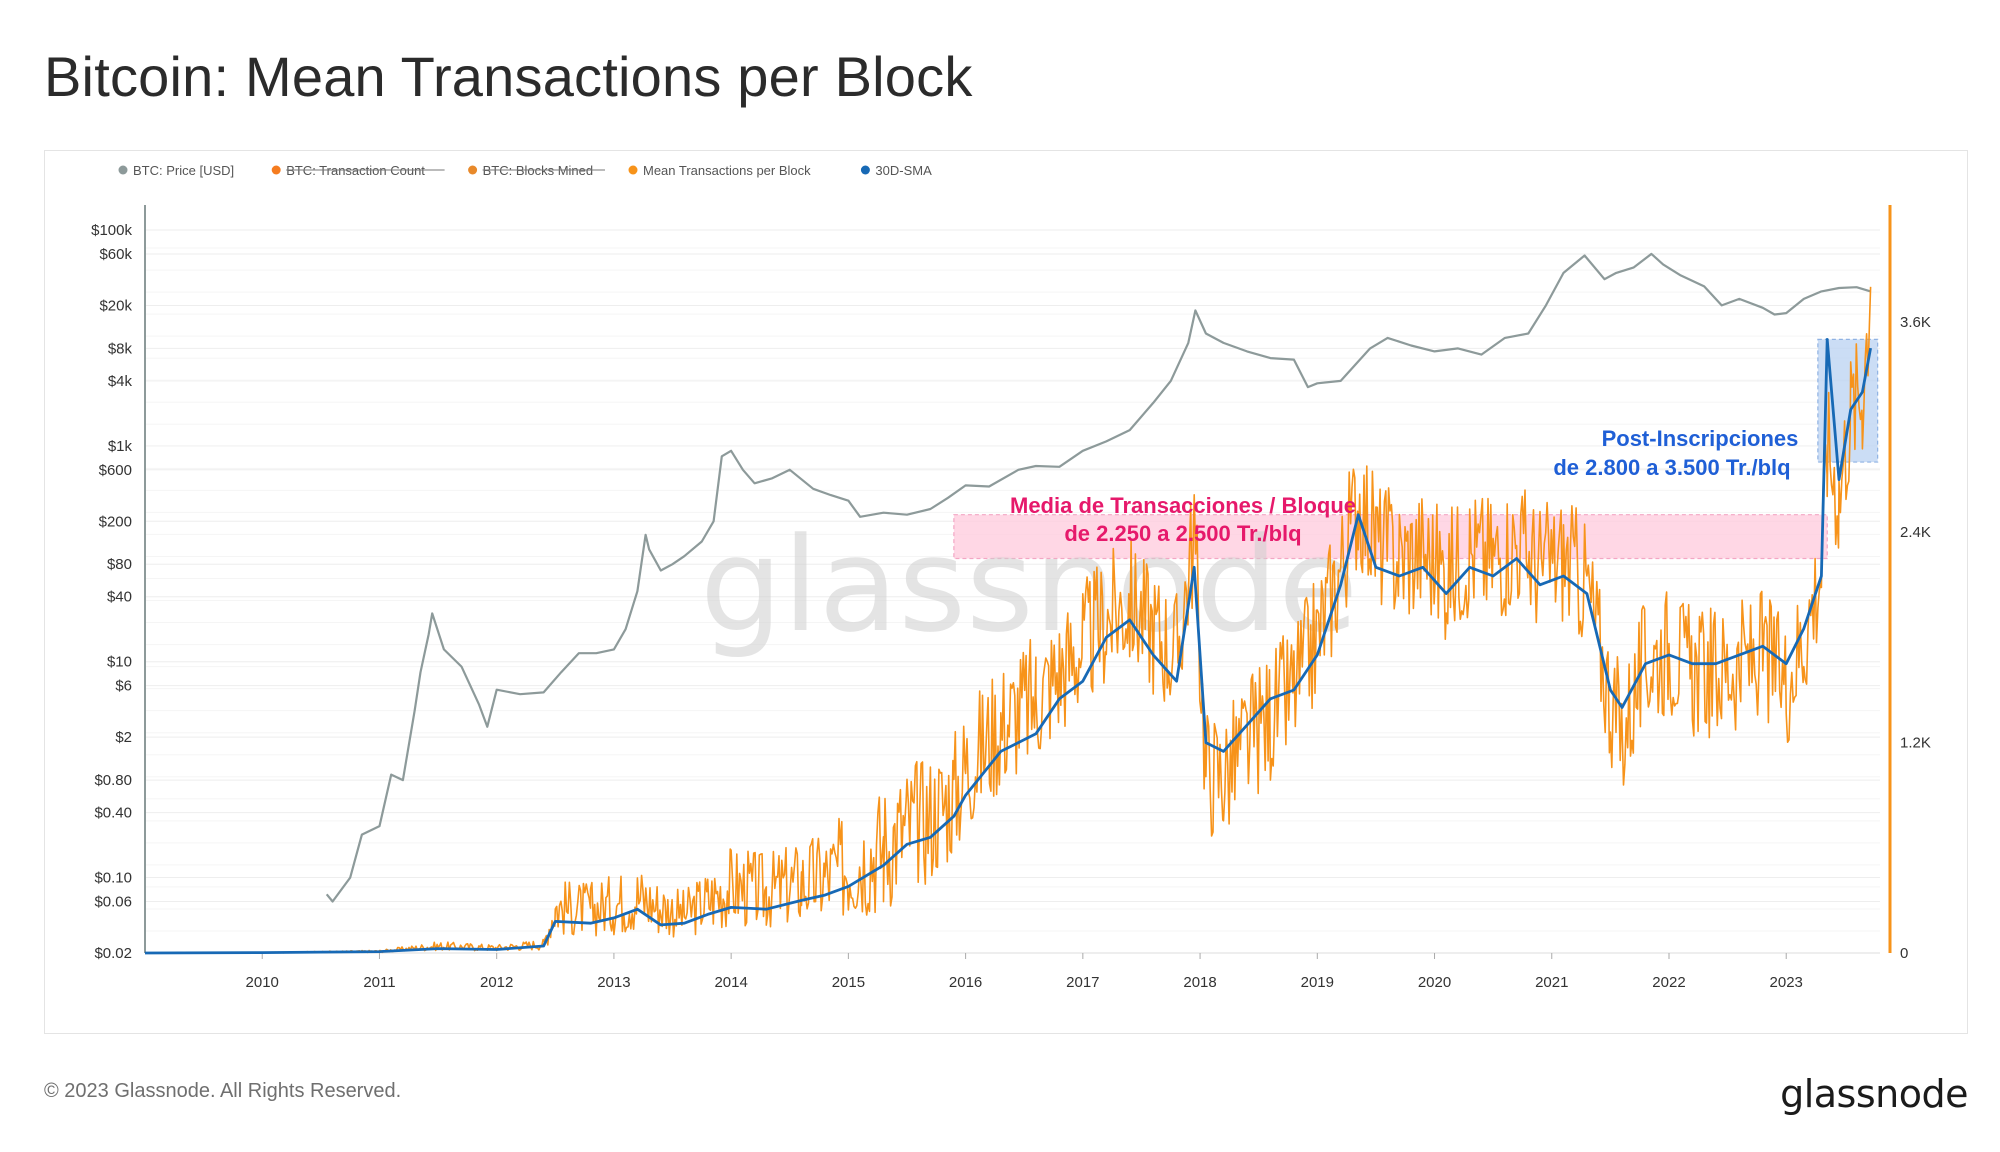 Image resolution: width=2000 pixels, height=1152 pixels. What do you see at coordinates (111, 230) in the screenshot?
I see `y-left-tick-label: $100k` at bounding box center [111, 230].